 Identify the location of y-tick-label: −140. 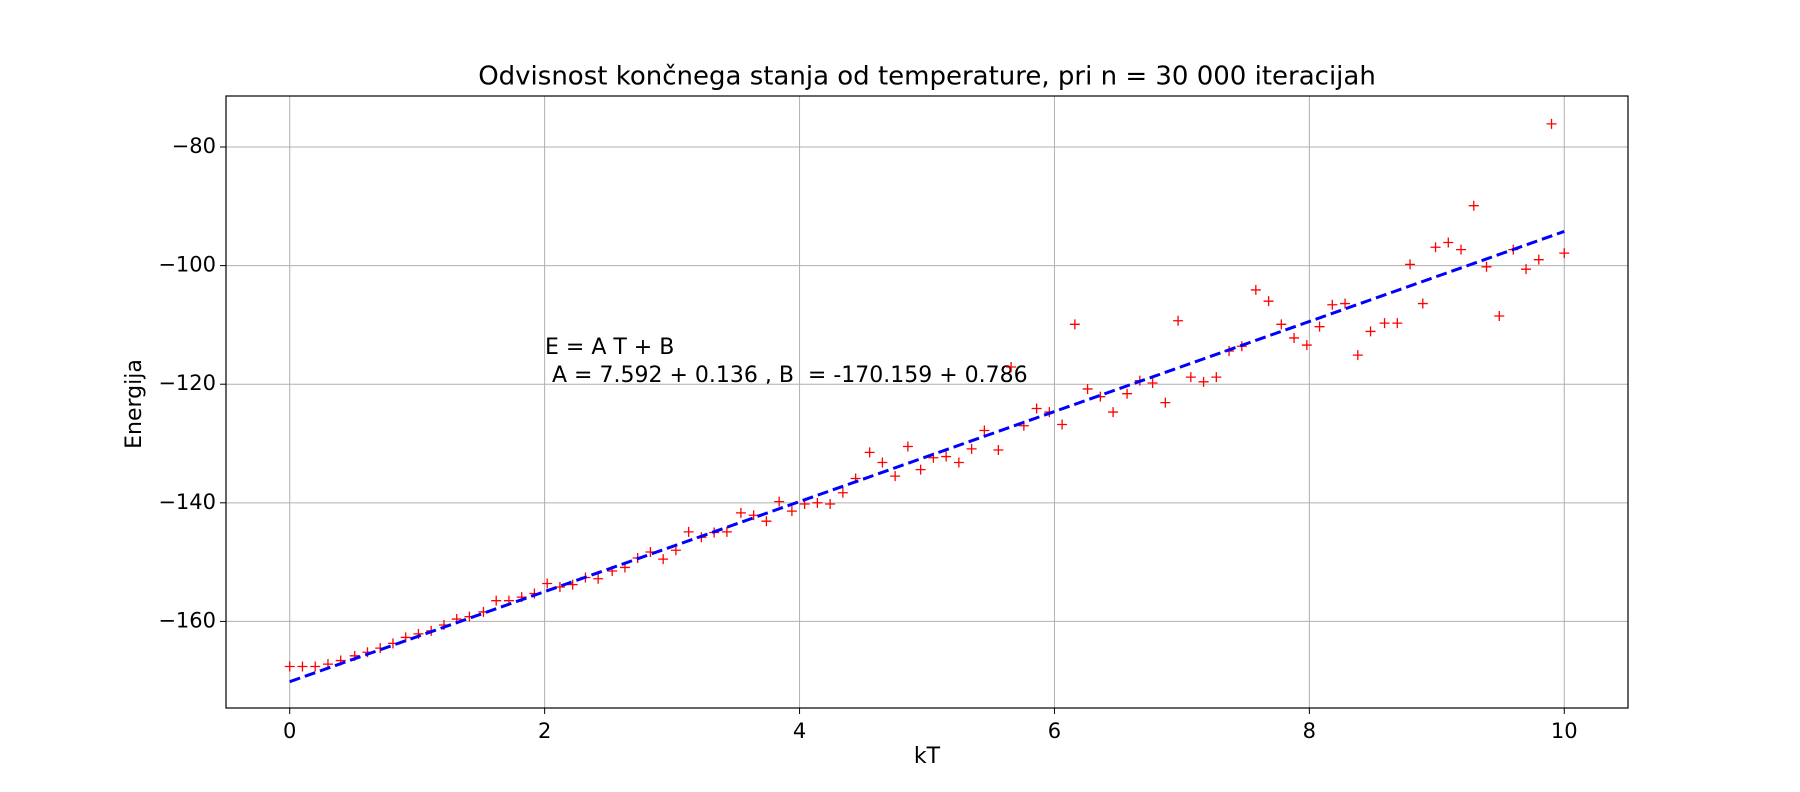
(187, 502).